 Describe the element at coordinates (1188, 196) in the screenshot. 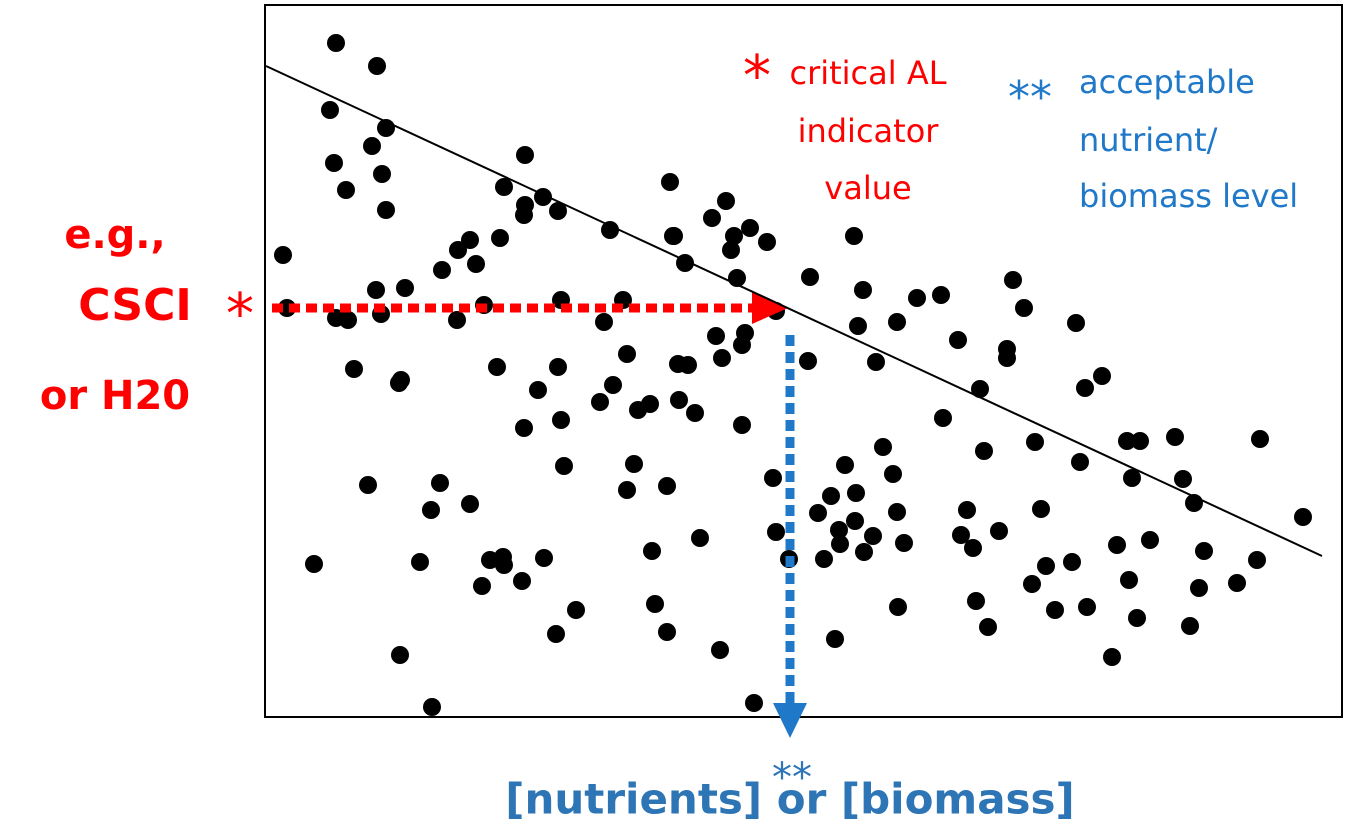

I see `annotation-line: biomass level` at that location.